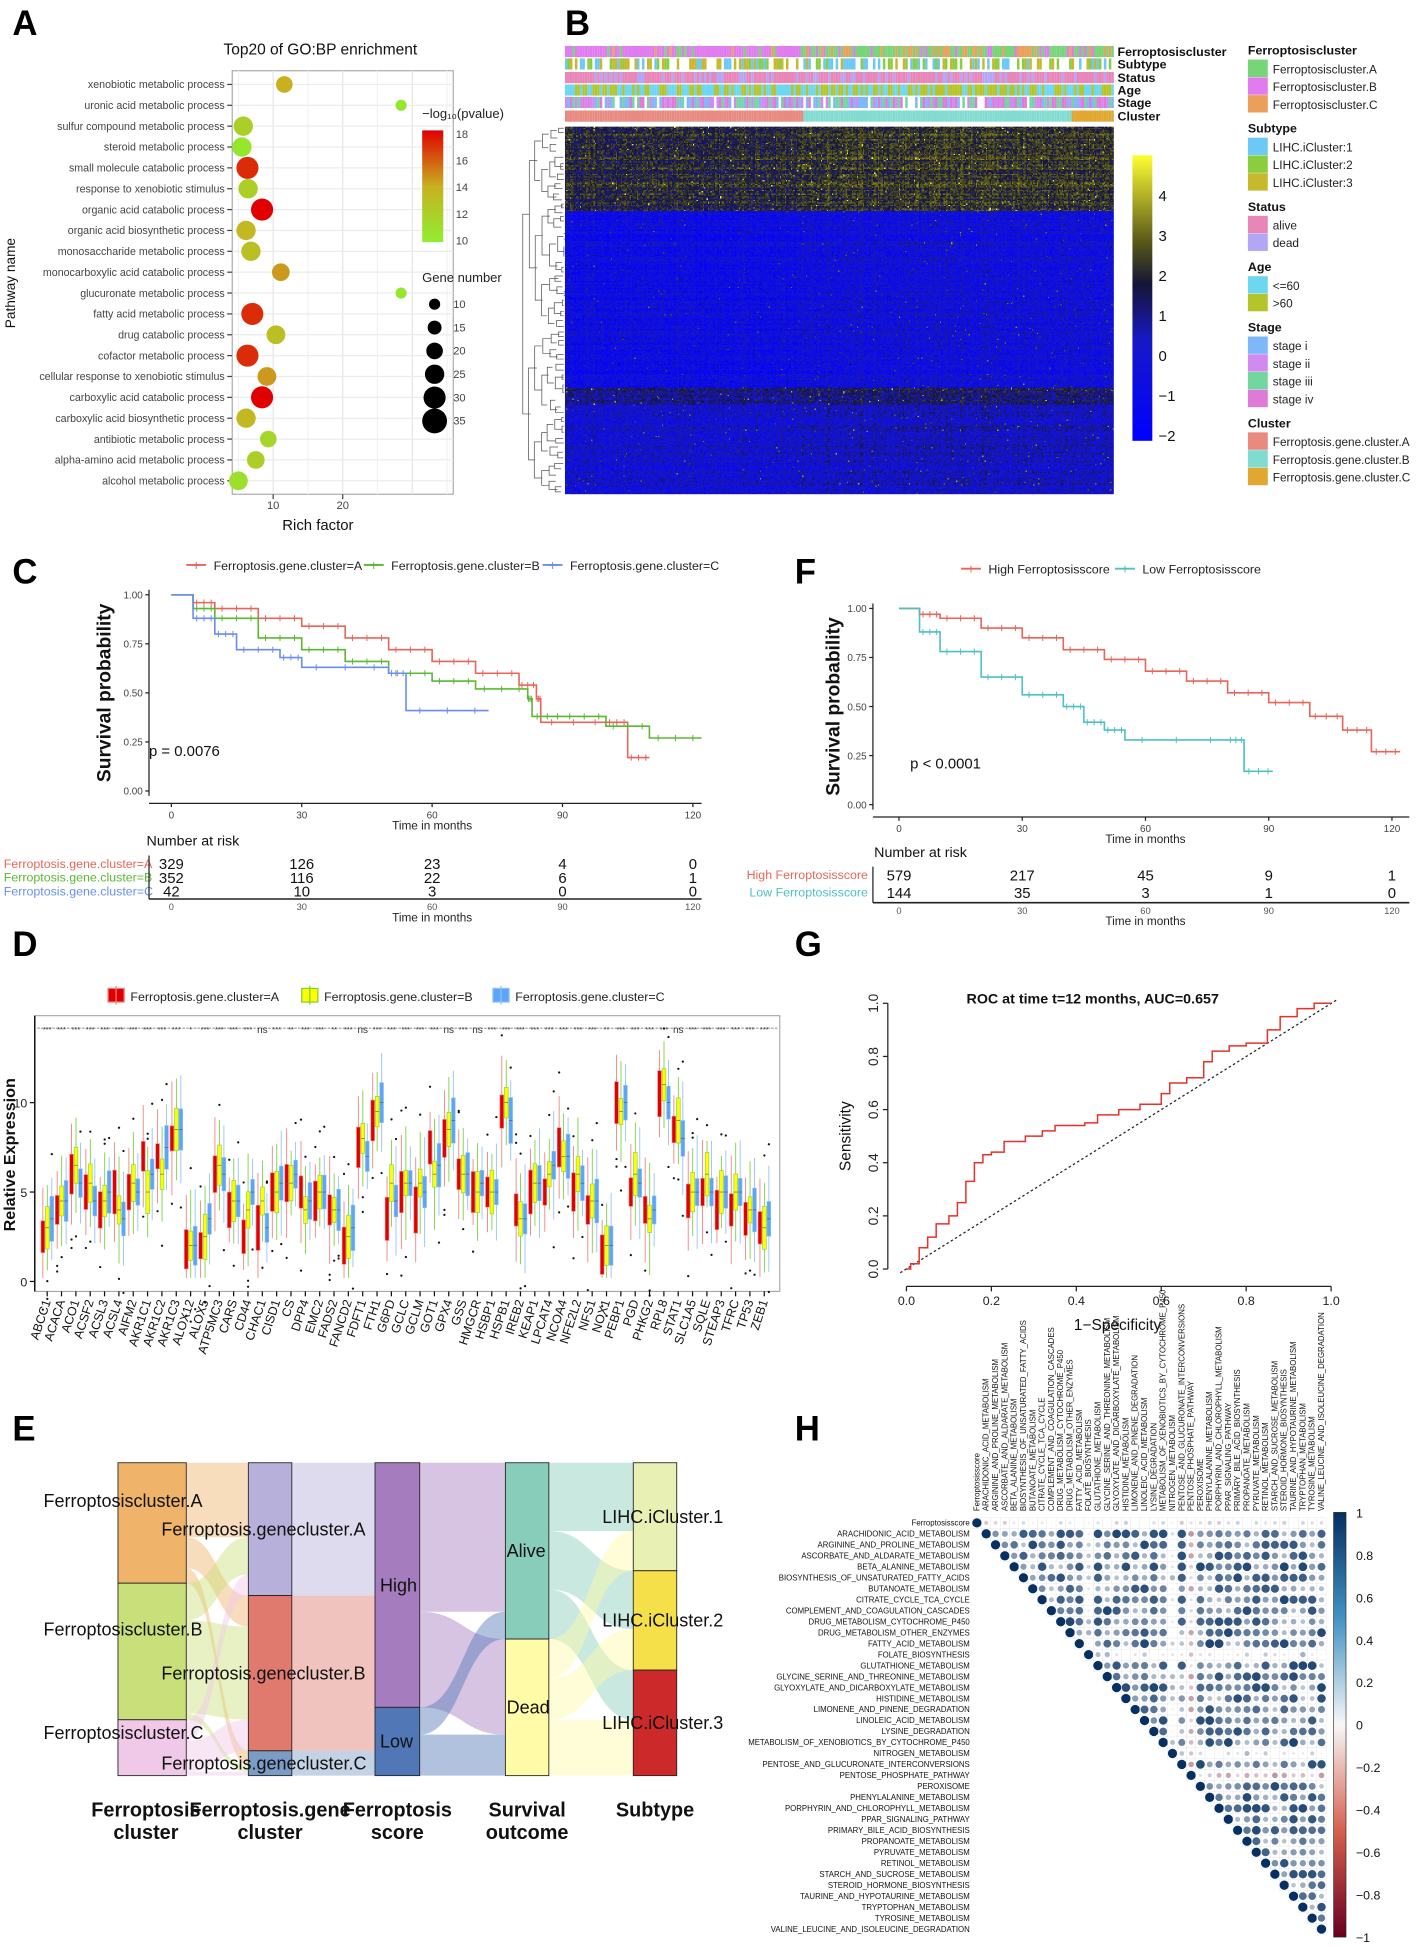 The image size is (1423, 1947). Describe the element at coordinates (561, 243) in the screenshot. I see `dendrogram-branch` at that location.